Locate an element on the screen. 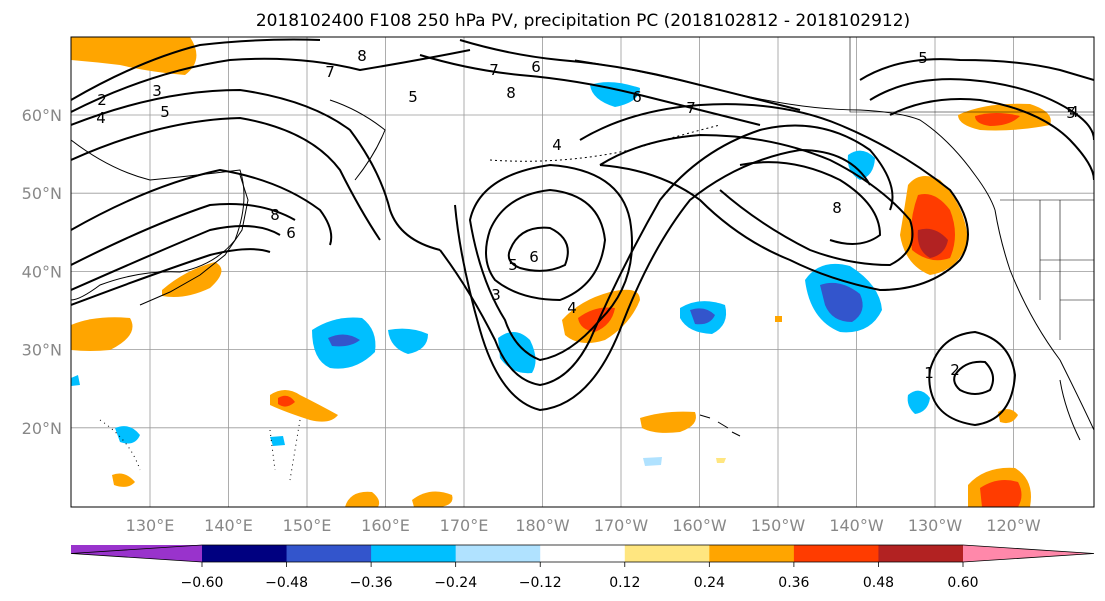 The image size is (1105, 601). border-alaska-canada is located at coordinates (971, 75).